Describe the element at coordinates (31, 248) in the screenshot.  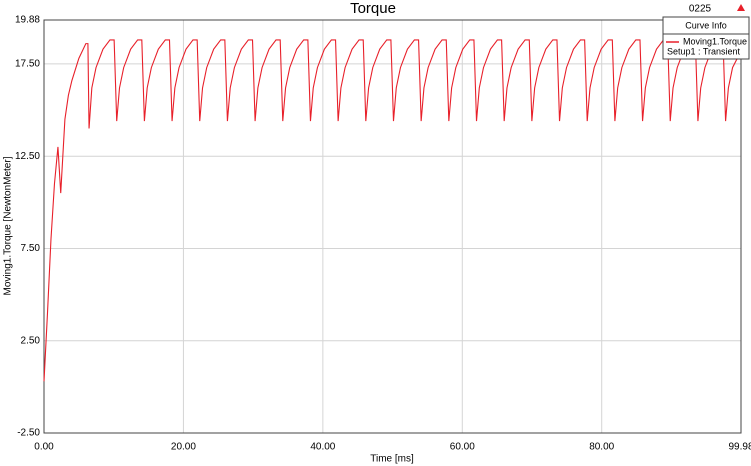
I see `y-tick-label: 7.50` at that location.